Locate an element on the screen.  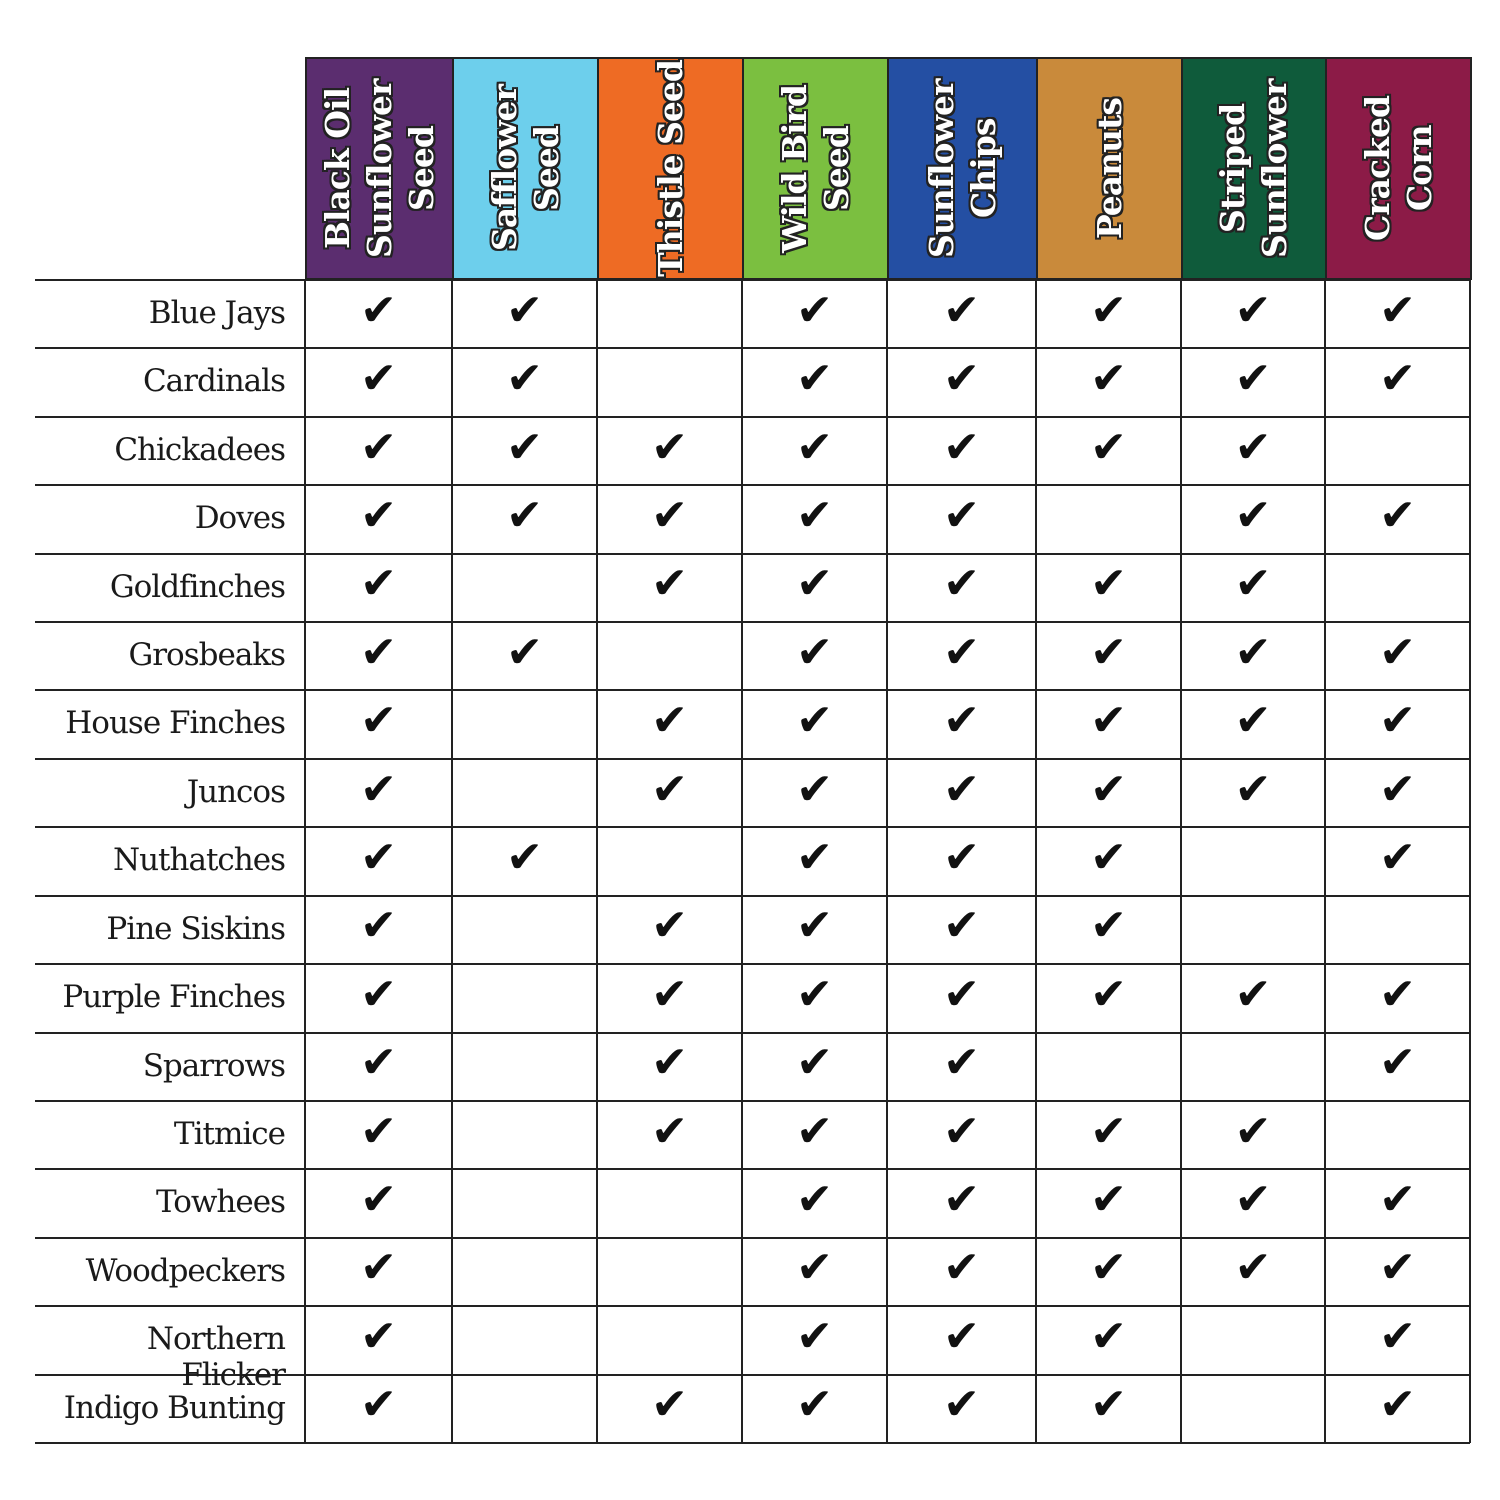
row-label: Nuthatches is located at coordinates (199, 860).